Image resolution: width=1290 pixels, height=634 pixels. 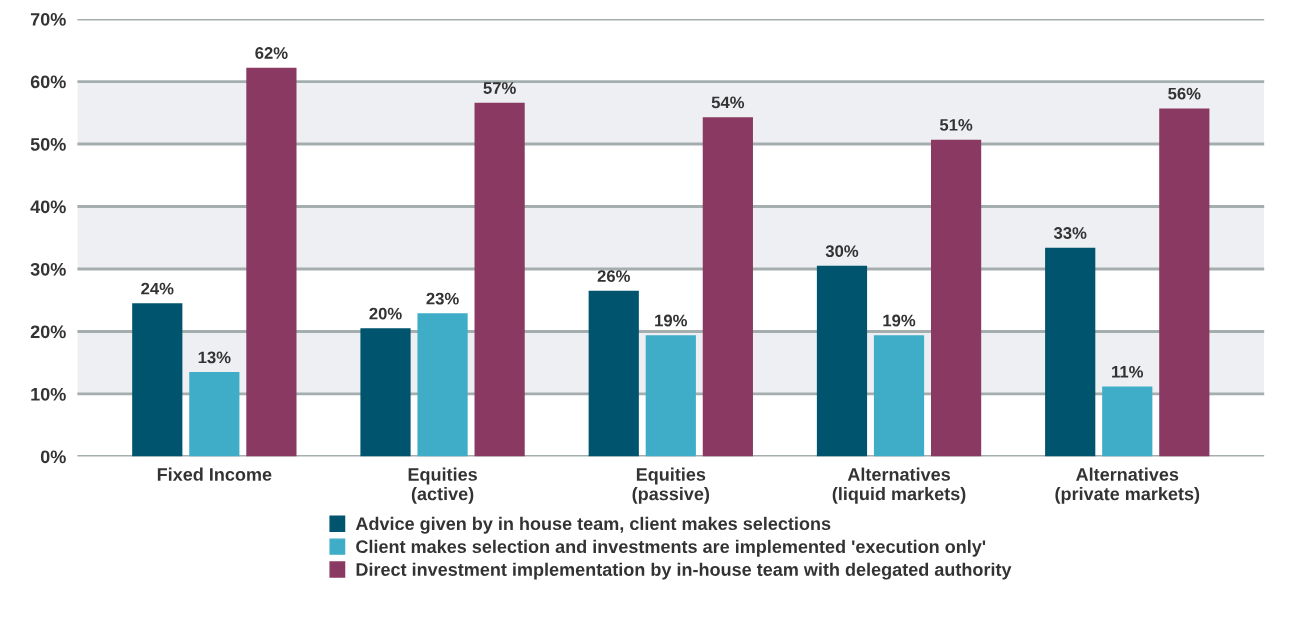 What do you see at coordinates (48, 332) in the screenshot?
I see `y-tick-label: 20%` at bounding box center [48, 332].